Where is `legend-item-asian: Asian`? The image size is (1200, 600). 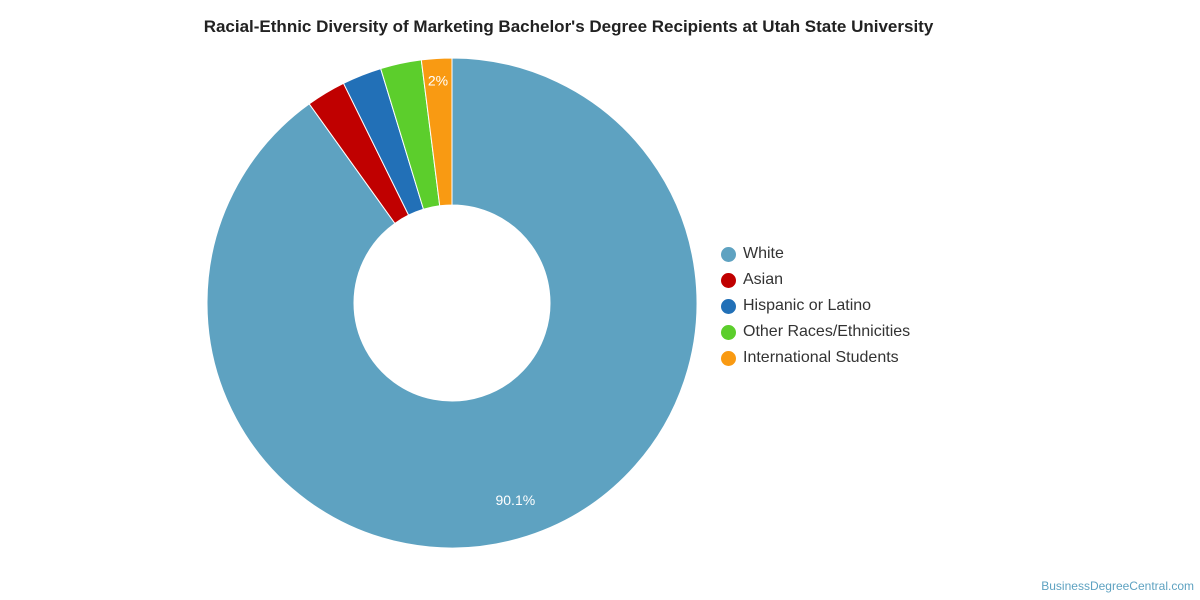 legend-item-asian: Asian is located at coordinates (815, 280).